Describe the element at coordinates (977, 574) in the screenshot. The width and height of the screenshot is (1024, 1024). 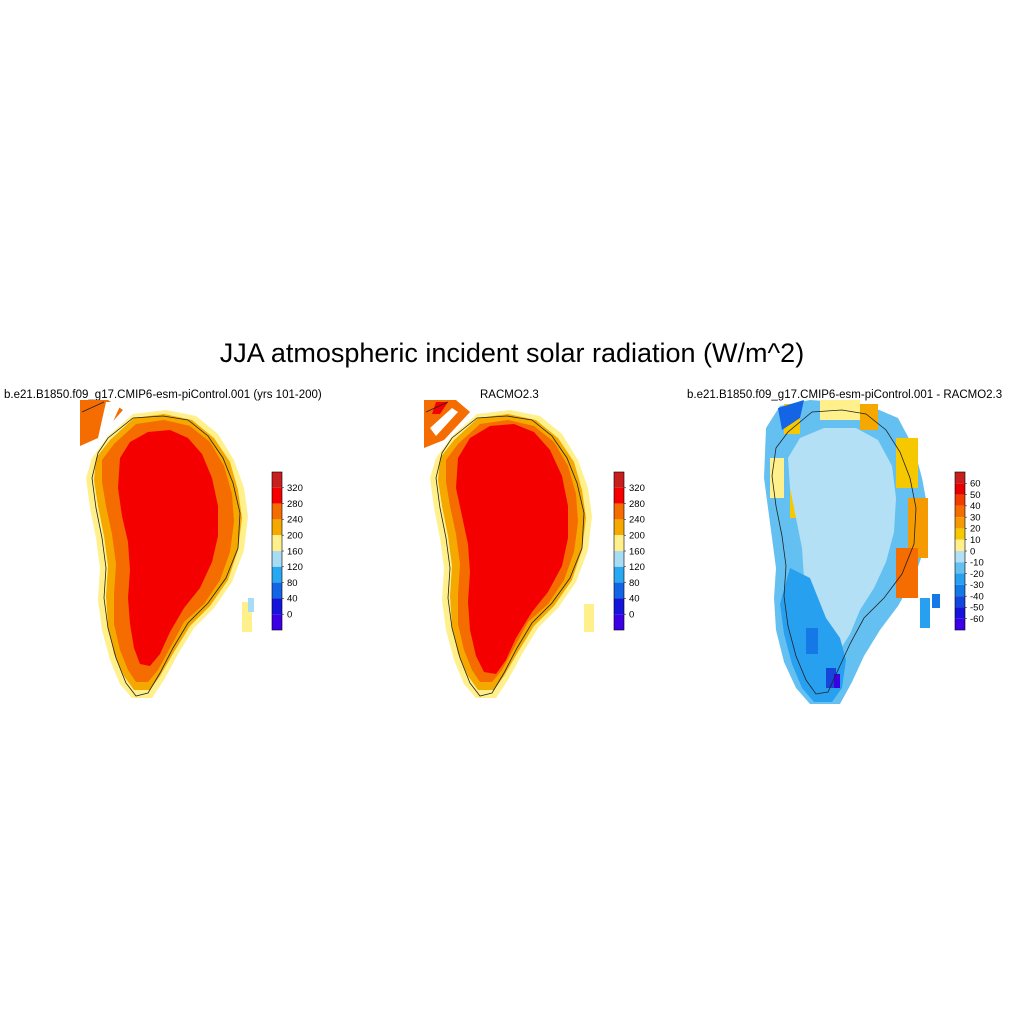
I see `colorbar-tick-label: -20` at that location.